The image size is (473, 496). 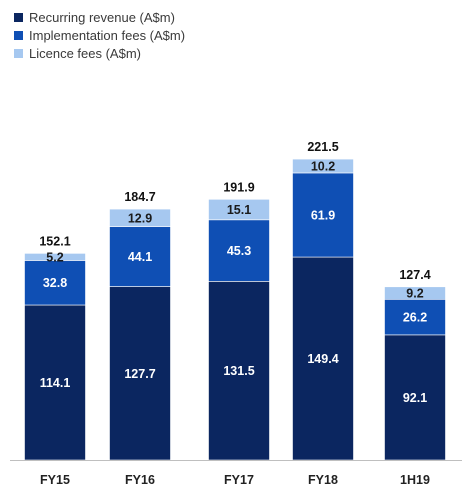 I want to click on bar-label-fy17-licence: 15.1, so click(x=239, y=210).